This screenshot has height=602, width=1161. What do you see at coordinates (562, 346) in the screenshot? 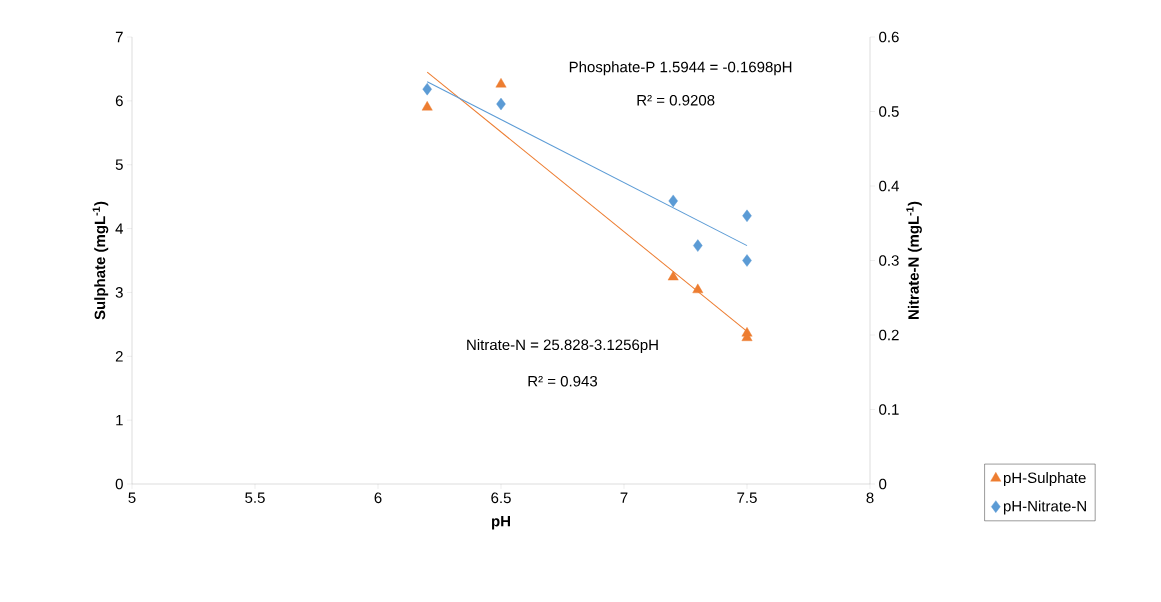
I see `annotation: Nitrate-N = 25.828-3.1256pH` at bounding box center [562, 346].